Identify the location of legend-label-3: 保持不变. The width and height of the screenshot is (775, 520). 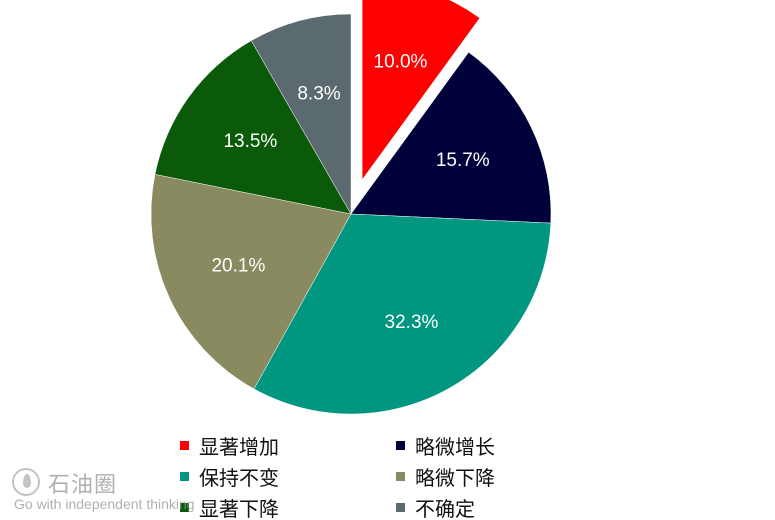
(239, 478).